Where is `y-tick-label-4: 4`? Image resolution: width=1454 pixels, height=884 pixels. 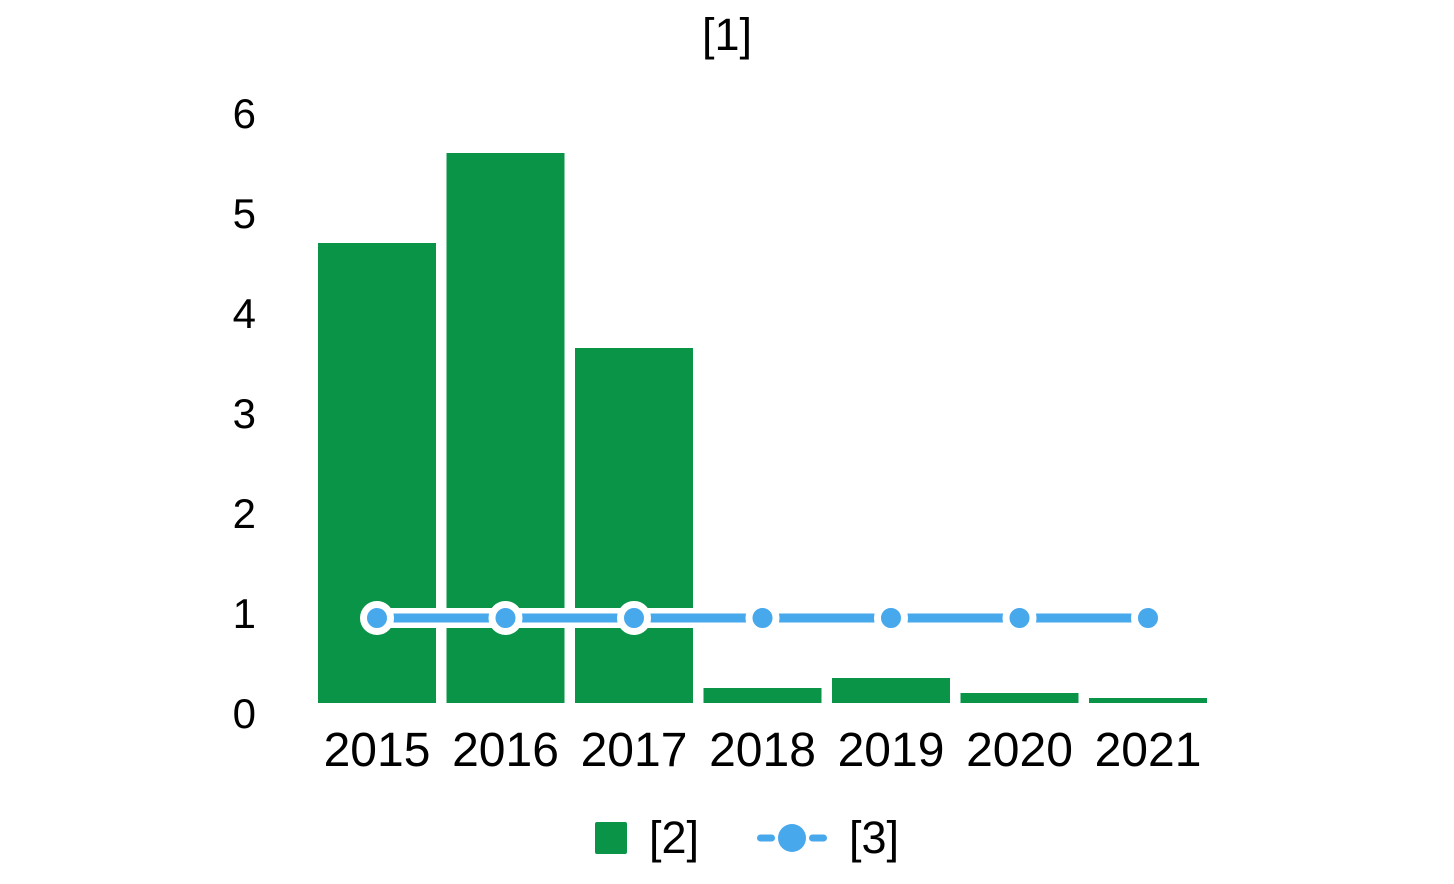
y-tick-label-4: 4 is located at coordinates (244, 313).